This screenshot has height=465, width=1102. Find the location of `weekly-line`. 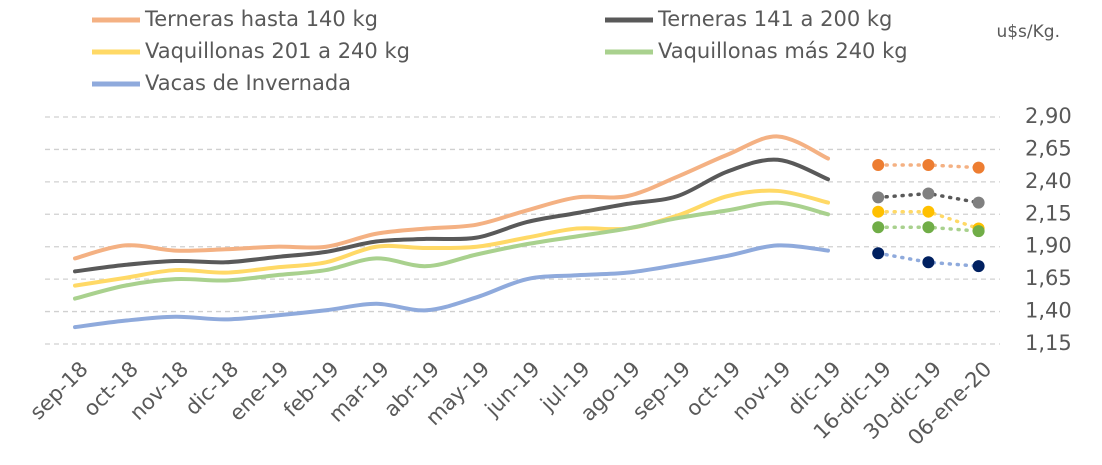

weekly-line is located at coordinates (928, 259).